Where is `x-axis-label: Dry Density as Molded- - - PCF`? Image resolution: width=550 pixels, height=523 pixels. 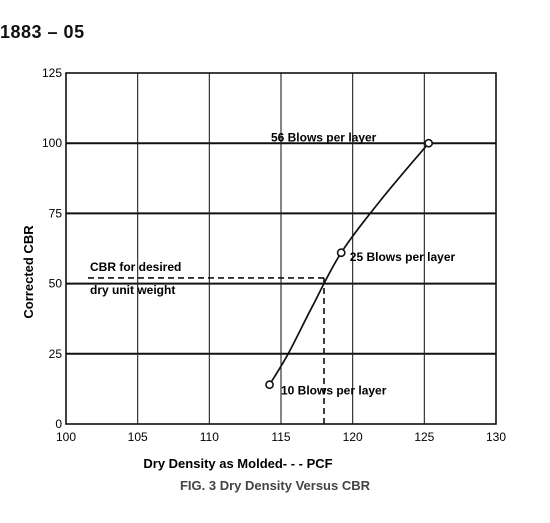
x-axis-label: Dry Density as Molded- - - PCF is located at coordinates (237, 463).